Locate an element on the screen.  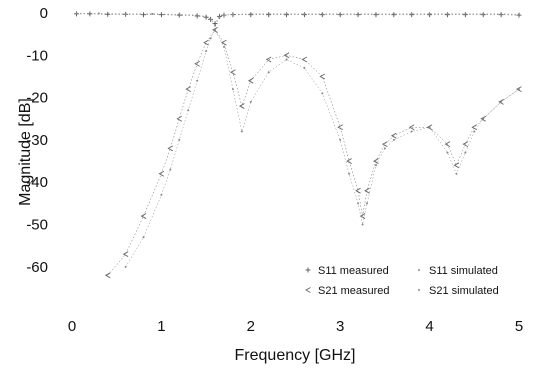
legend-entry: S11 measured is located at coordinates (347, 271).